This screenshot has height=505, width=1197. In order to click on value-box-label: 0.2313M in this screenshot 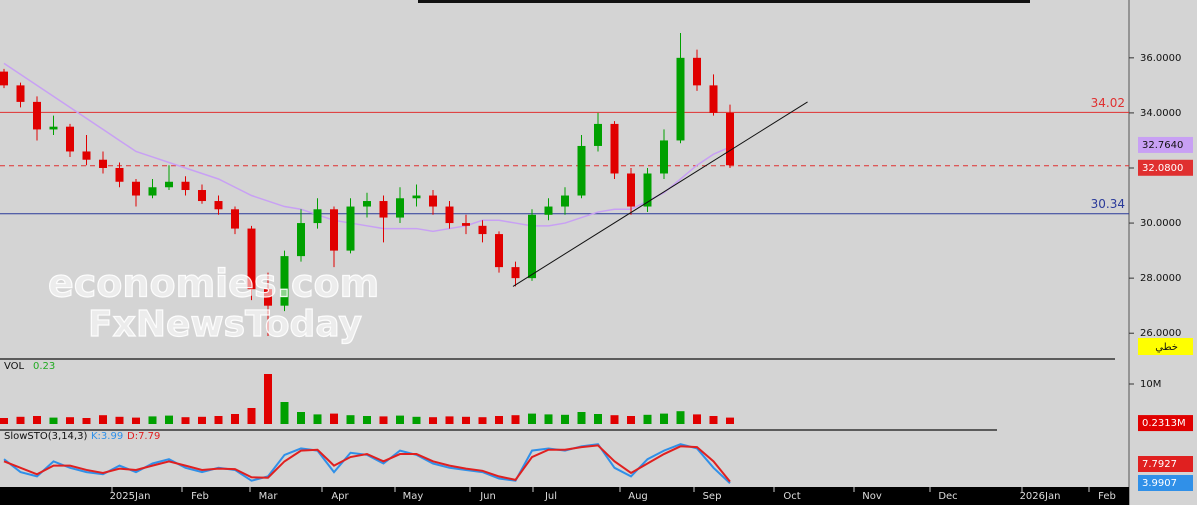, I will do `click(1164, 423)`.